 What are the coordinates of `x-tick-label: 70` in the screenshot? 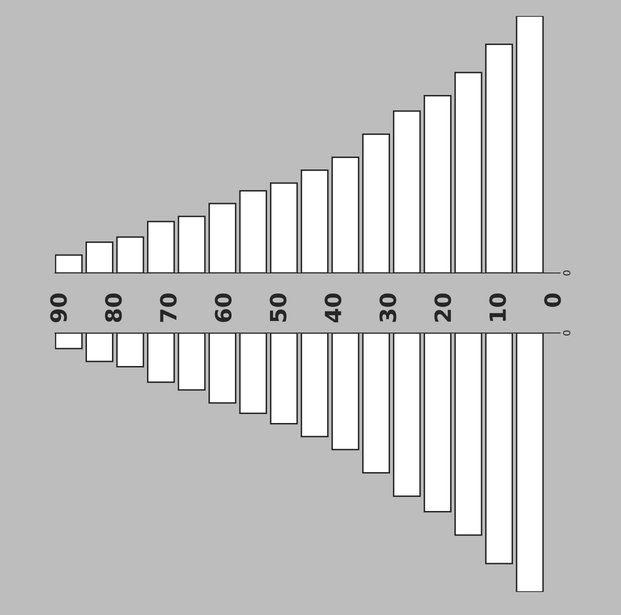 It's located at (168, 308).